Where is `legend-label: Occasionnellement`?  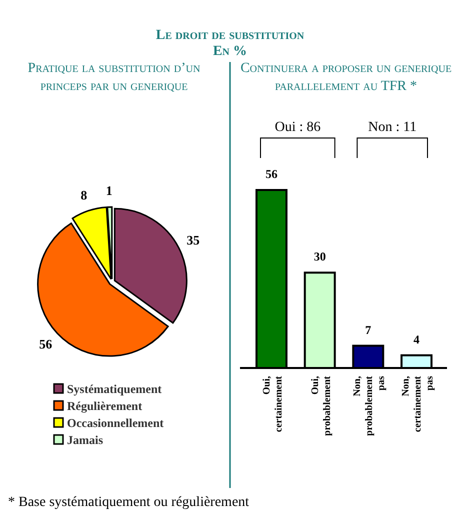
legend-label: Occasionnellement is located at coordinates (115, 423).